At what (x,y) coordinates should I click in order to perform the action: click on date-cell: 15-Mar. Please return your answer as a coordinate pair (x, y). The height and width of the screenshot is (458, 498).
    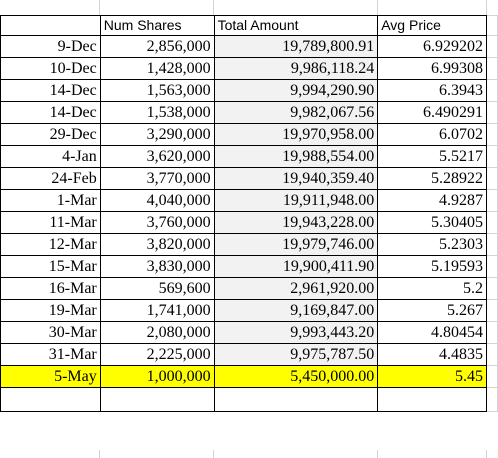
    Looking at the image, I should click on (50, 266).